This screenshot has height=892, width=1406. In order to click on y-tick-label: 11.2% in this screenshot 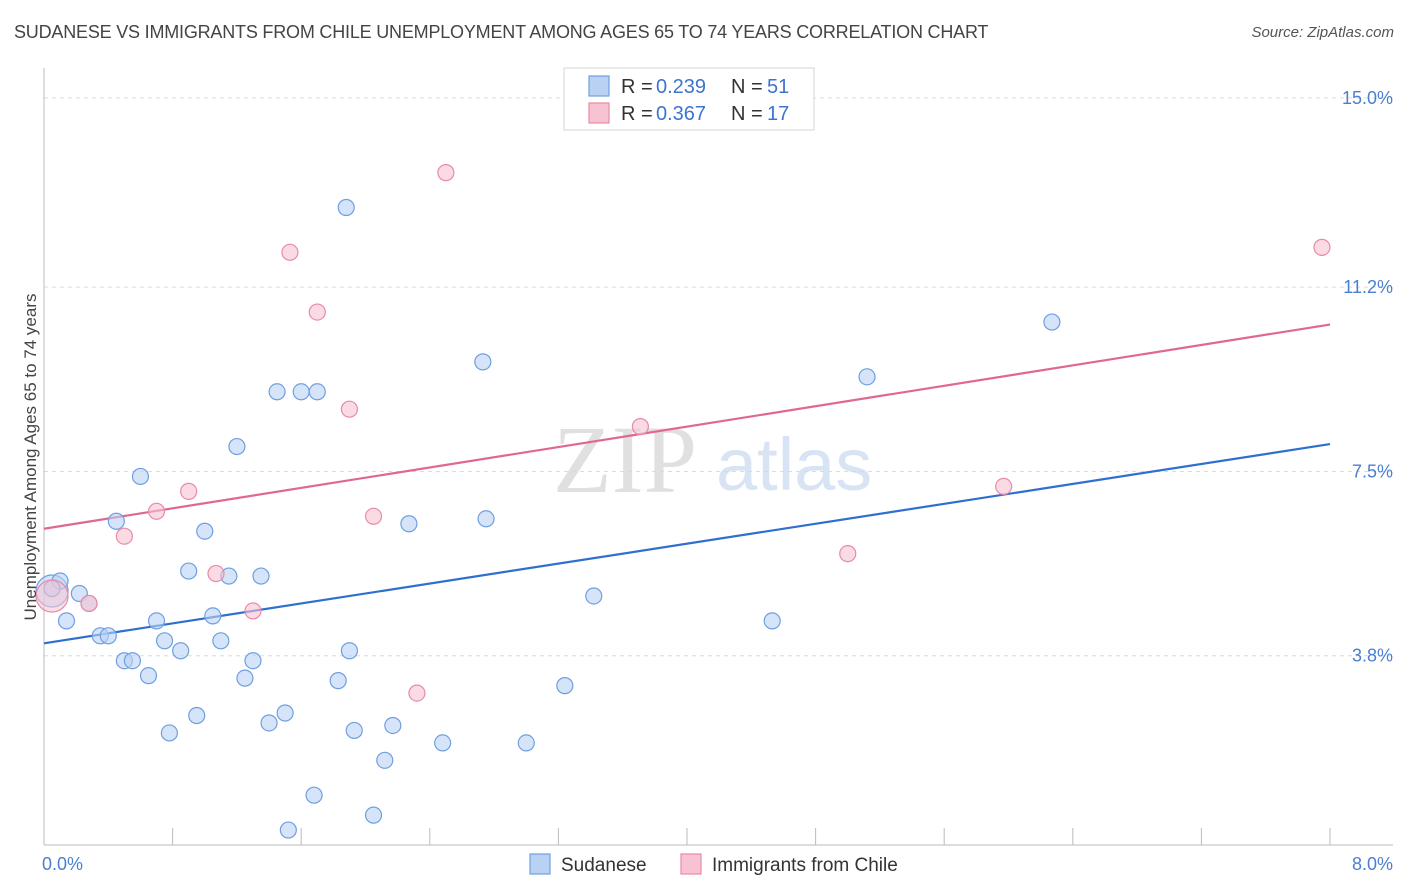, I will do `click(1368, 287)`.